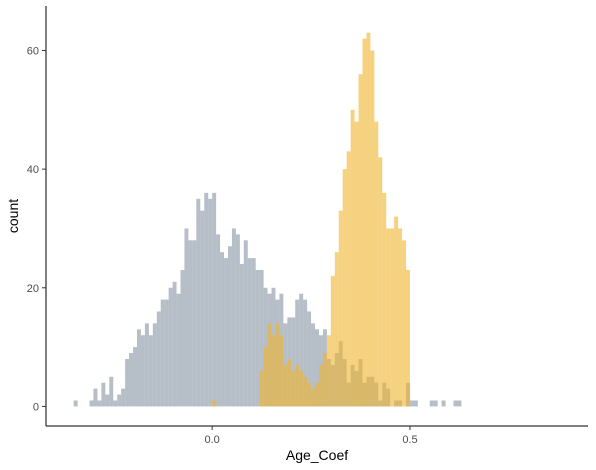 This screenshot has height=470, width=596. What do you see at coordinates (311, 436) in the screenshot?
I see `x-axis-ticks: 0.0 0.5` at bounding box center [311, 436].